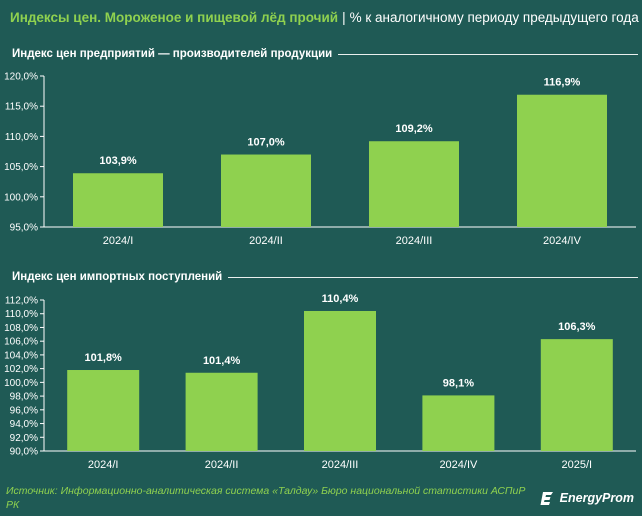 This screenshot has height=516, width=642. What do you see at coordinates (325, 277) in the screenshot?
I see `section-2-rule` at bounding box center [325, 277].